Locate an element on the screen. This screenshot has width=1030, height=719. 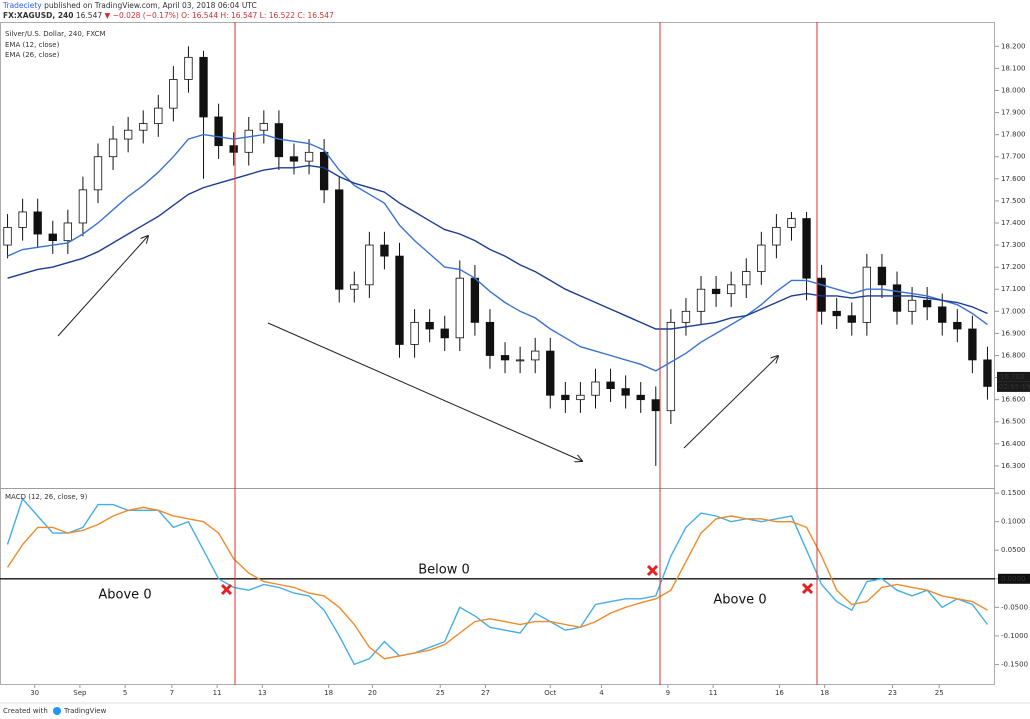
y-tick-label: 18.100 is located at coordinates (1013, 68).